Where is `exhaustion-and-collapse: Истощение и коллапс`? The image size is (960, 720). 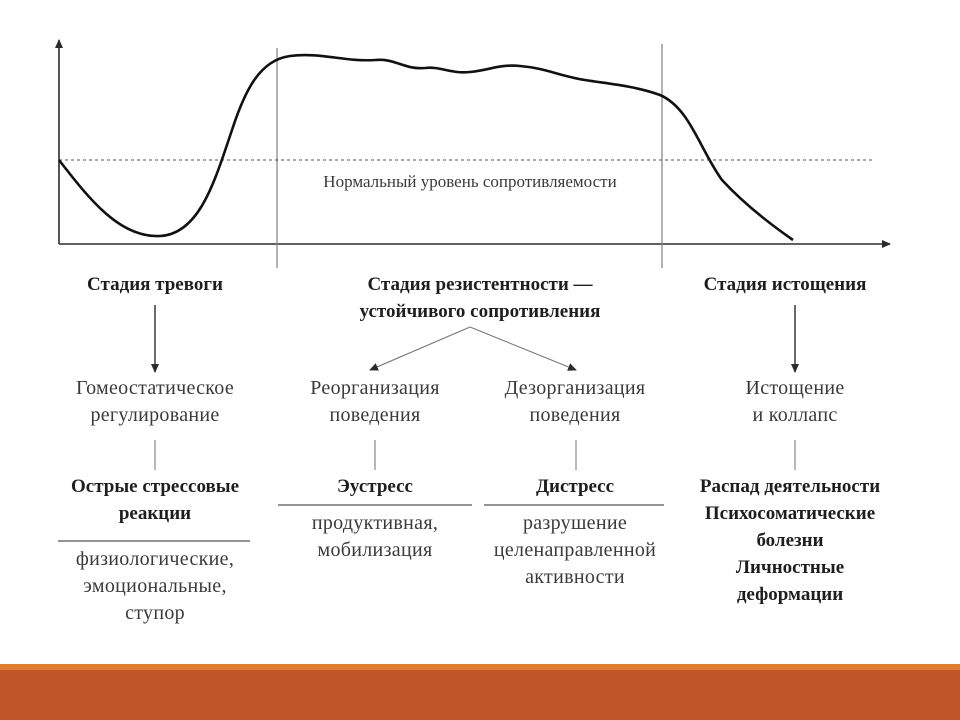 exhaustion-and-collapse: Истощение и коллапс is located at coordinates (795, 402).